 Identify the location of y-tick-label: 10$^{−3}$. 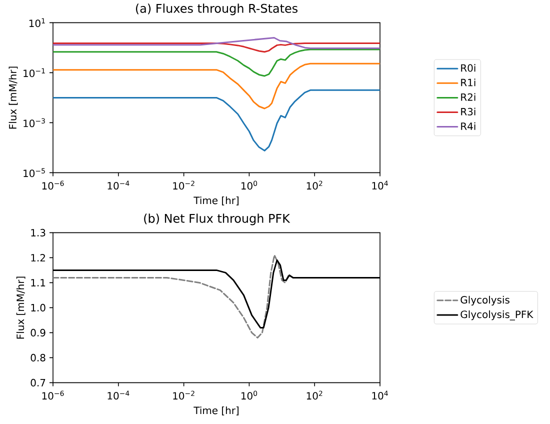
(34, 123).